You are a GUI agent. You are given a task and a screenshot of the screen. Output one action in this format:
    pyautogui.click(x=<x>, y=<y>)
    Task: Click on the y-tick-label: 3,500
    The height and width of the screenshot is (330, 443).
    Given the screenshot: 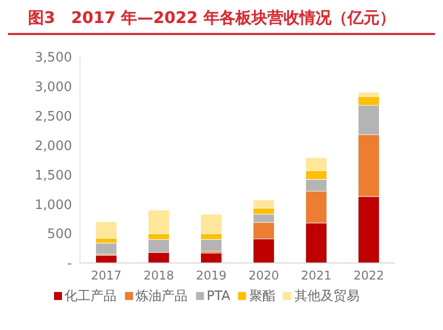 What is the action you would take?
    pyautogui.click(x=53, y=58)
    